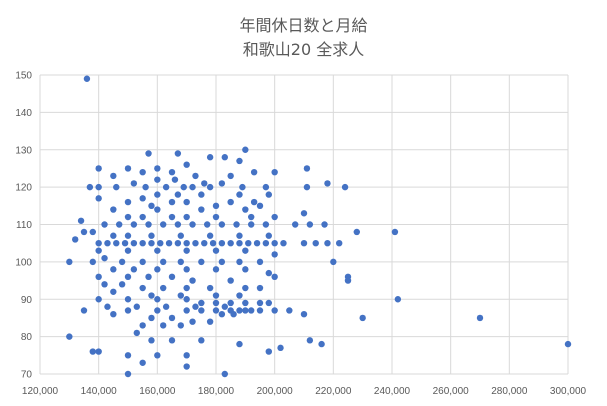 The width and height of the screenshot is (607, 406). I want to click on y-tick-label: 100, so click(23, 262).